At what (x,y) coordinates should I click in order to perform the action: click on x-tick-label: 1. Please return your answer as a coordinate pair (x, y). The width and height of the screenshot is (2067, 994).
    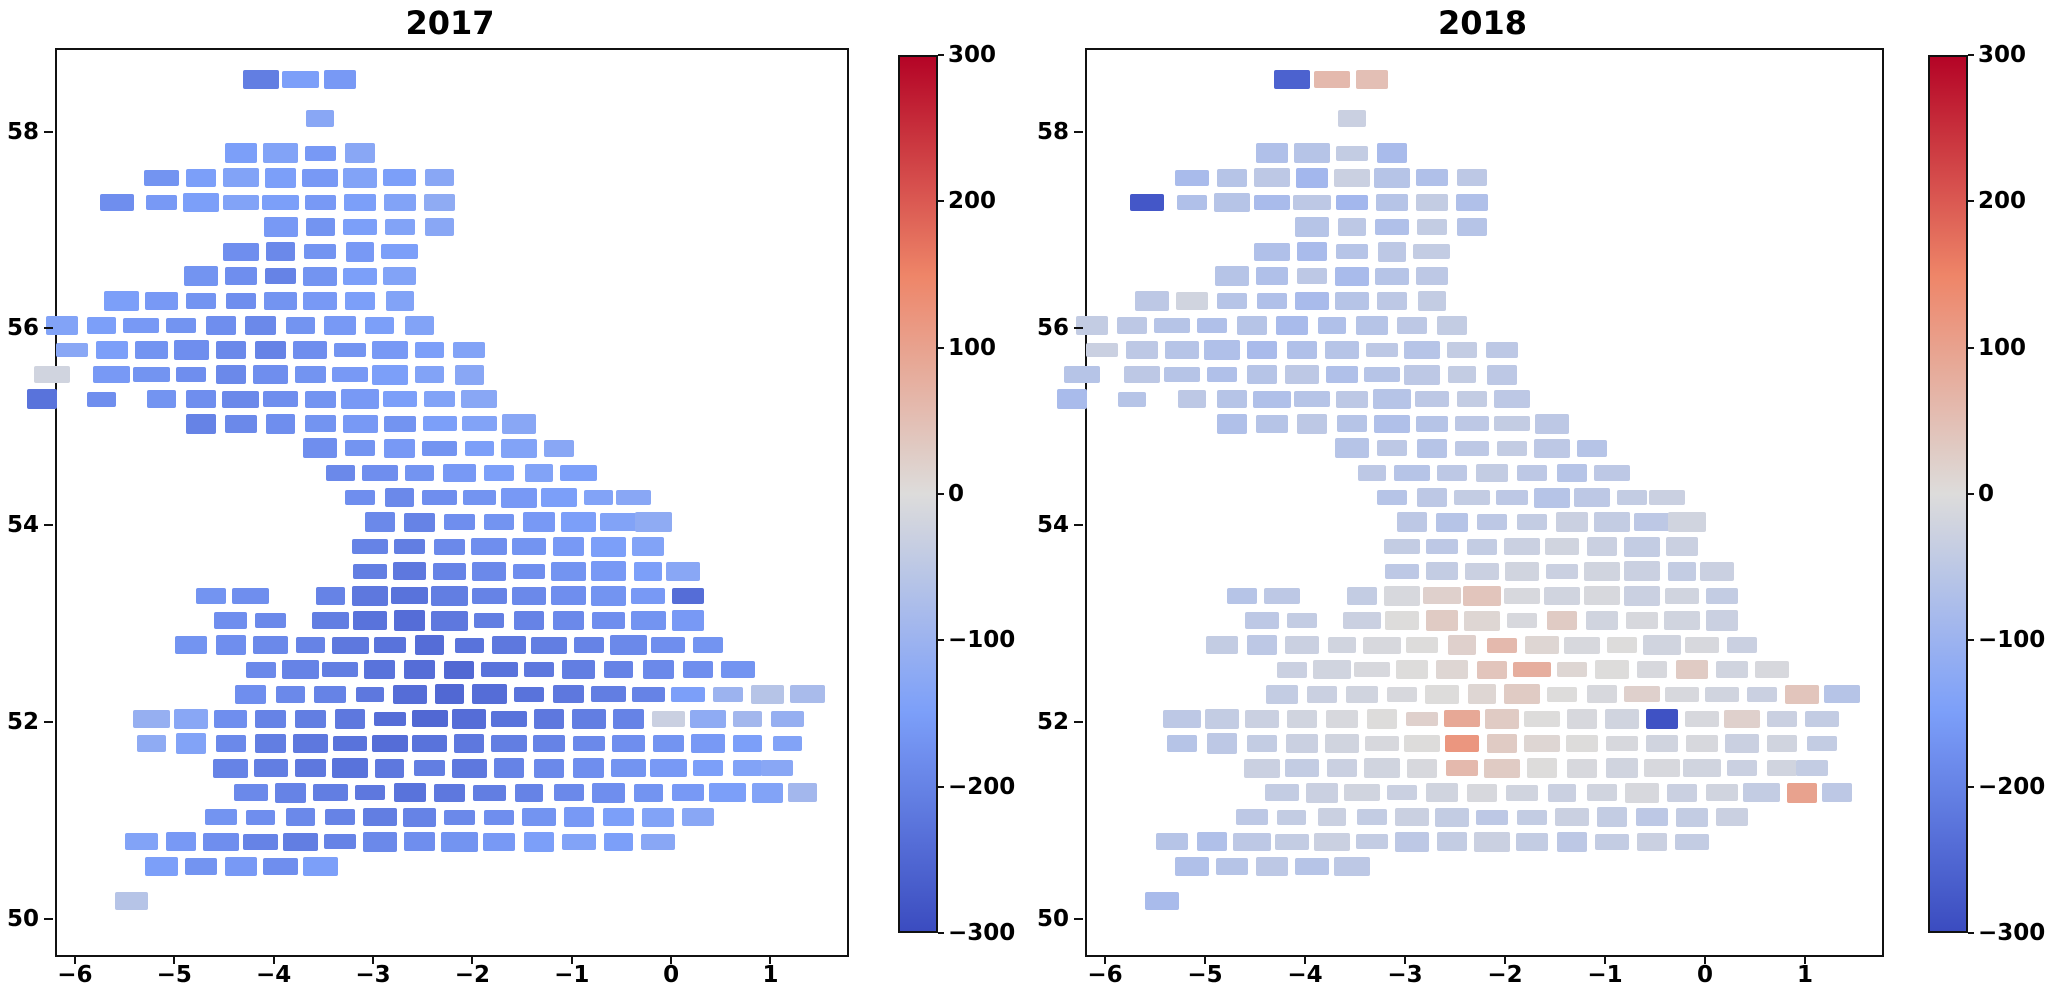
    Looking at the image, I should click on (1805, 975).